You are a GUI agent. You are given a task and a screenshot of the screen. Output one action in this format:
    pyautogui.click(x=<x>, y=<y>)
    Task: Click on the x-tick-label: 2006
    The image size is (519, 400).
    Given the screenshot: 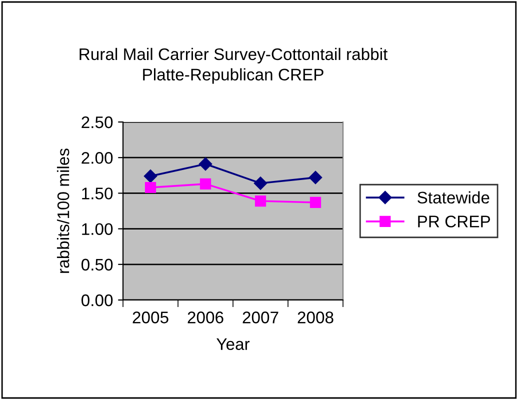 What is the action you would take?
    pyautogui.click(x=206, y=318)
    